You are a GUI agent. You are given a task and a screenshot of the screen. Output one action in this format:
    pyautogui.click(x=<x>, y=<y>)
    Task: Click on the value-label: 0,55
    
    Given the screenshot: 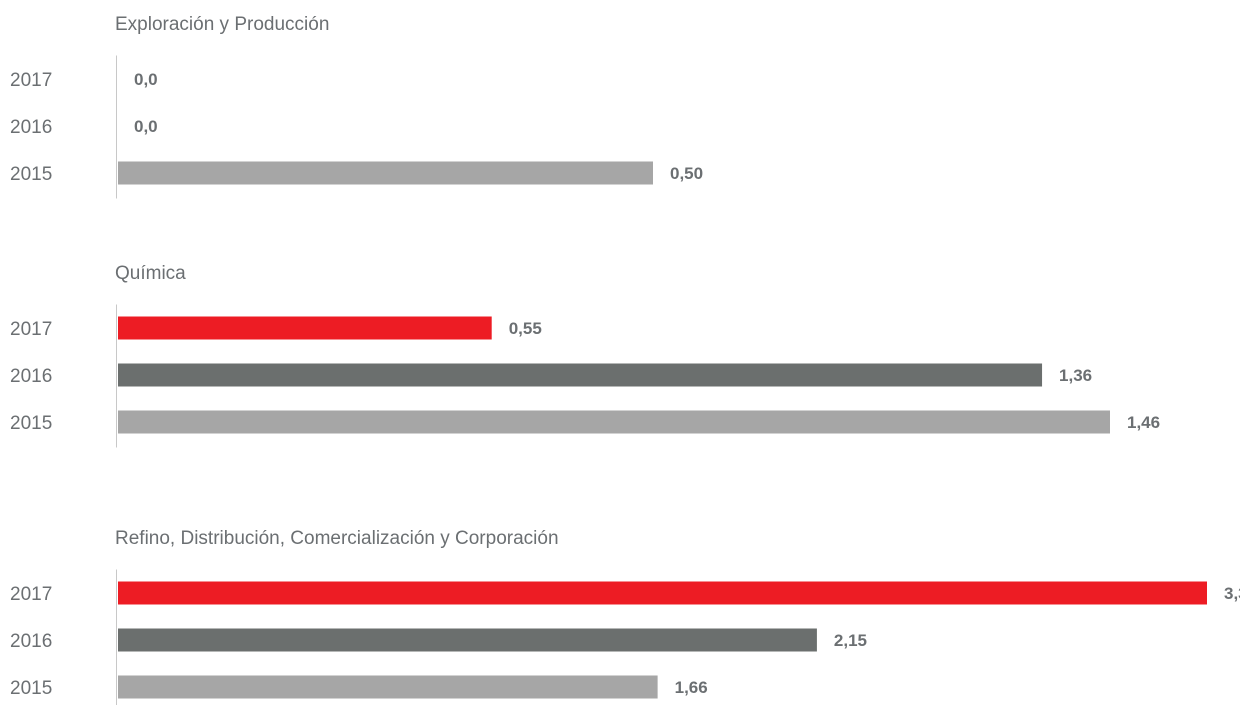 What is the action you would take?
    pyautogui.click(x=525, y=328)
    